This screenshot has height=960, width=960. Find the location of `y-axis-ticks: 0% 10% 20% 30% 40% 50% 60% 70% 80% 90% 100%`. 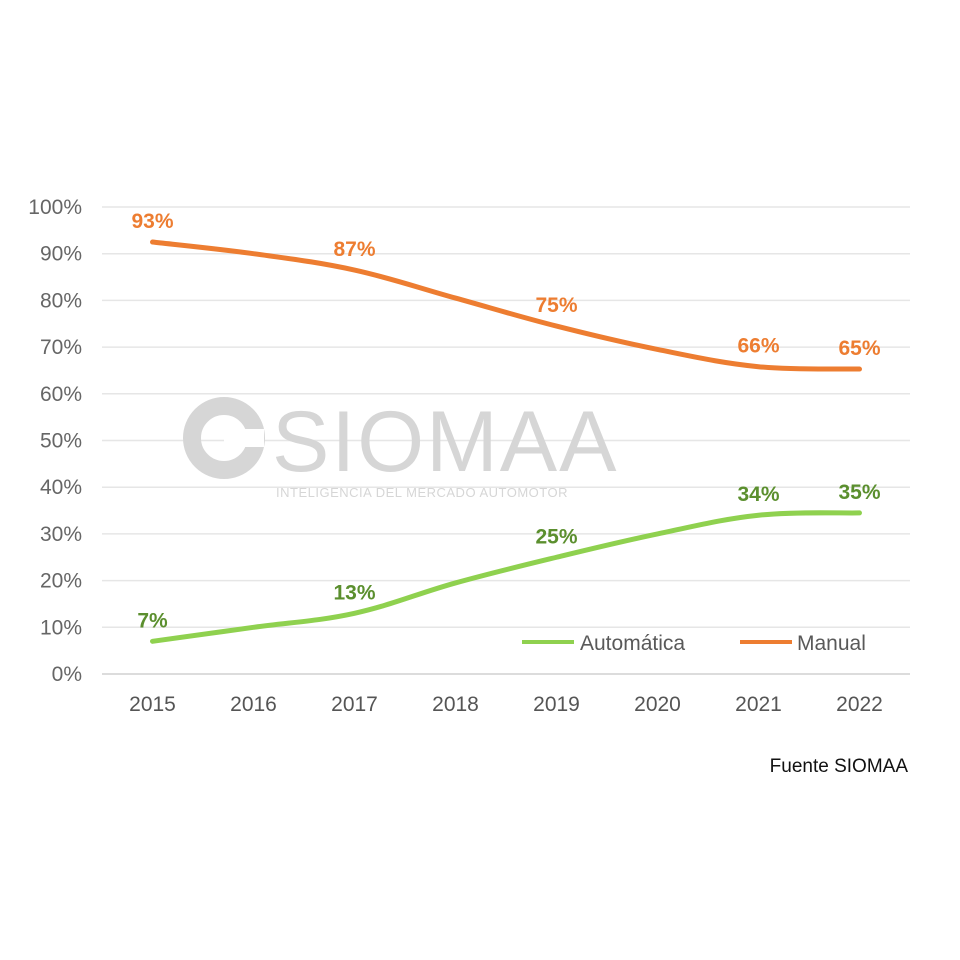

y-axis-ticks: 0% 10% 20% 30% 40% 50% 60% 70% 80% 90% 100% is located at coordinates (55, 441).